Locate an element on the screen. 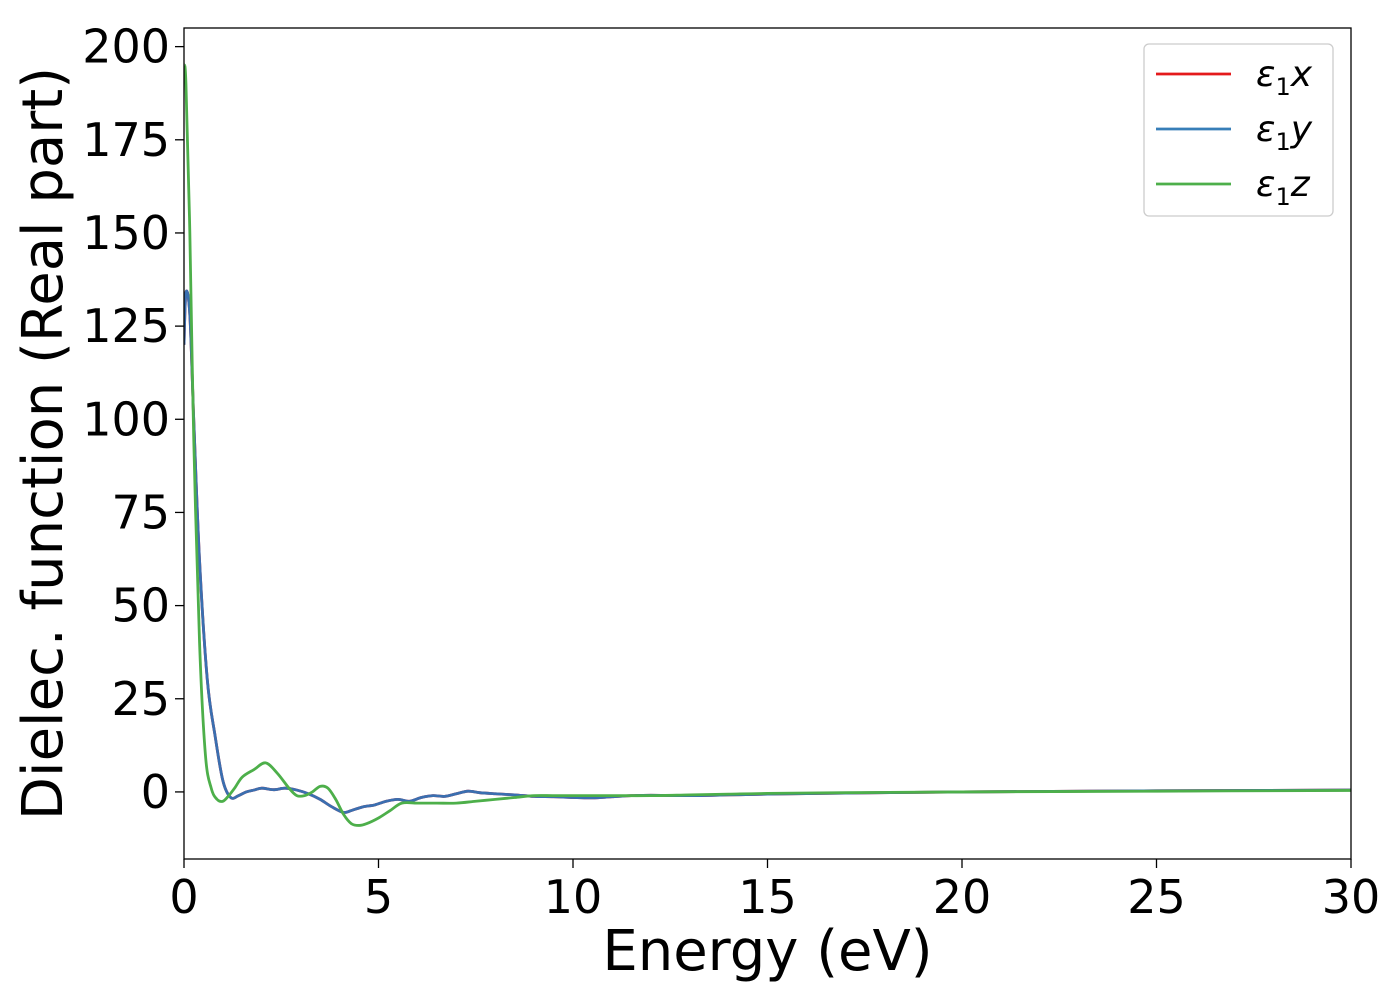 This screenshot has width=1400, height=1000. x-tick-label: 25 is located at coordinates (1156, 897).